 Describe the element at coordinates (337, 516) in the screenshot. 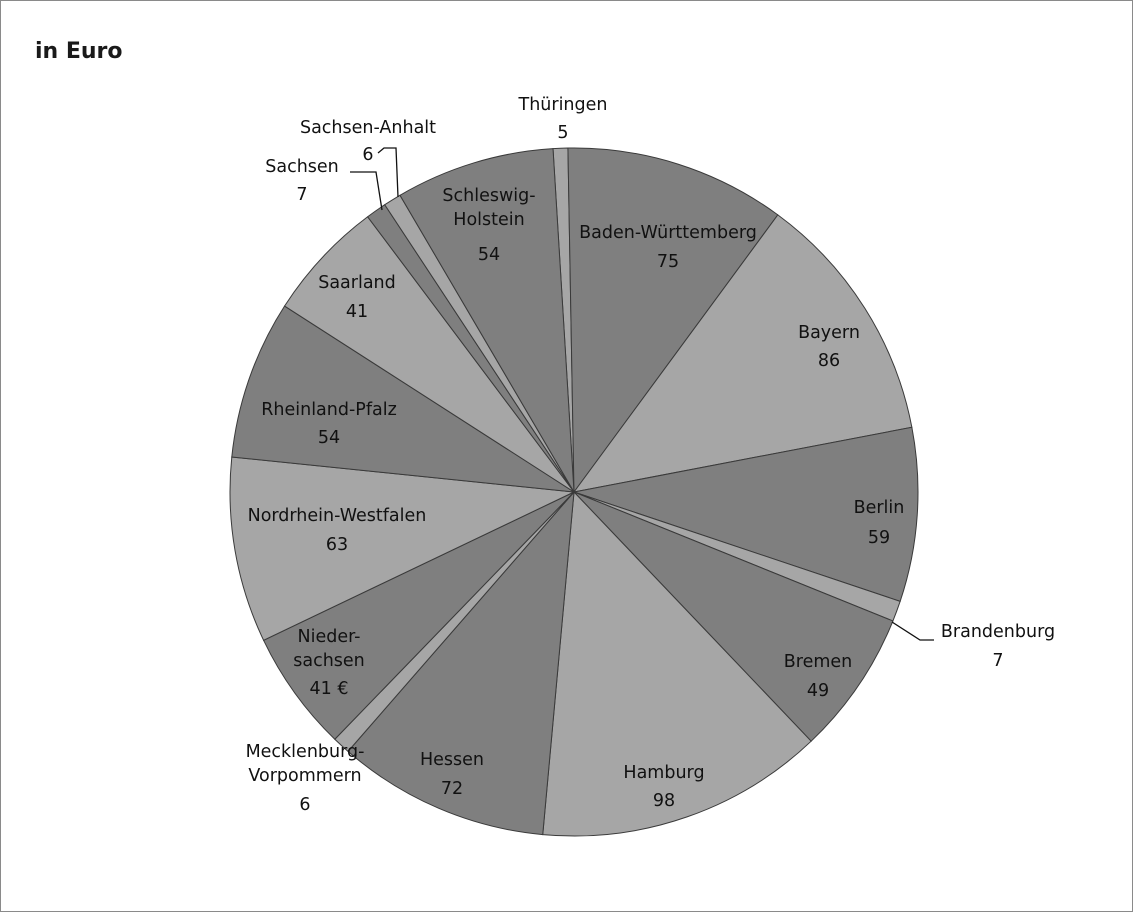

I see `slice-label-nordrhein-westfalen: Nordrhein-Westfalen` at that location.